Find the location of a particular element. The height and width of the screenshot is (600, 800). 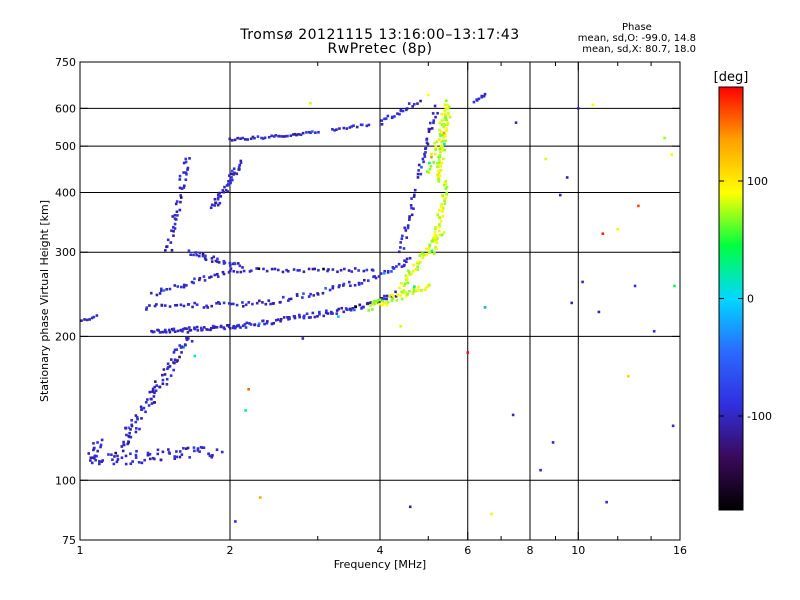

y-tick-label: 400 is located at coordinates (65, 192).